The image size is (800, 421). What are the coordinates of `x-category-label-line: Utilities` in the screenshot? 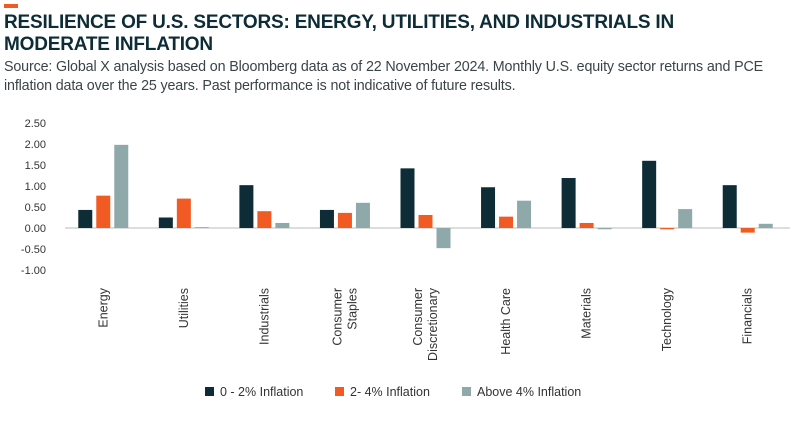 It's located at (184, 308).